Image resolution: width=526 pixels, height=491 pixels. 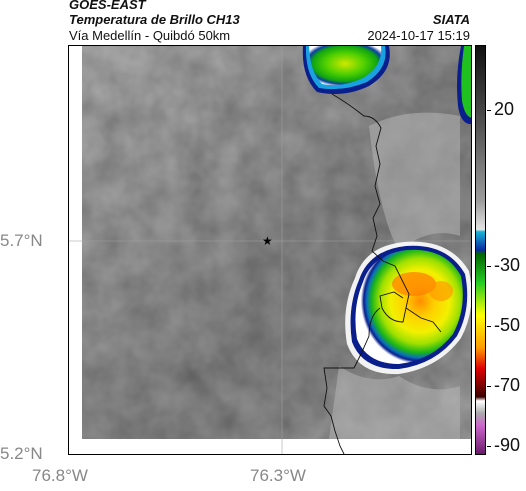 I want to click on storm-cell-main, so click(x=408, y=308).